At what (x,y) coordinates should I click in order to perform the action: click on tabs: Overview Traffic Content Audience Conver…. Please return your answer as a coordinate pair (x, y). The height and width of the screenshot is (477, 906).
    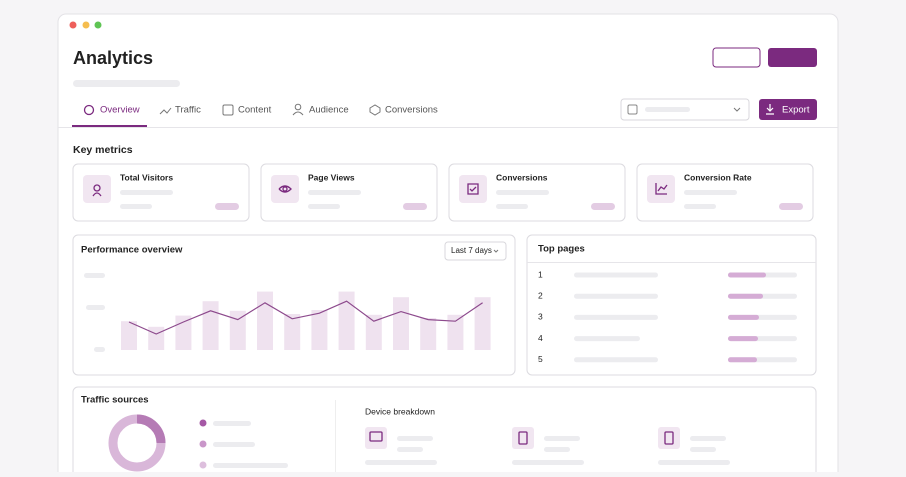
    Looking at the image, I should click on (255, 115).